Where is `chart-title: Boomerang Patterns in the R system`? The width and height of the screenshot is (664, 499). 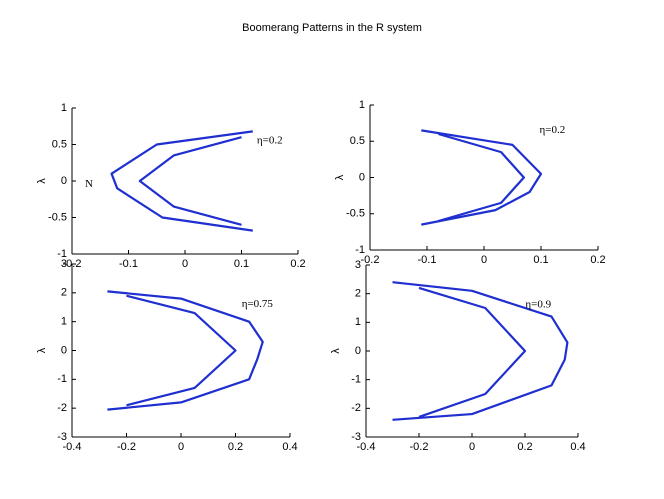
chart-title: Boomerang Patterns in the R system is located at coordinates (332, 28).